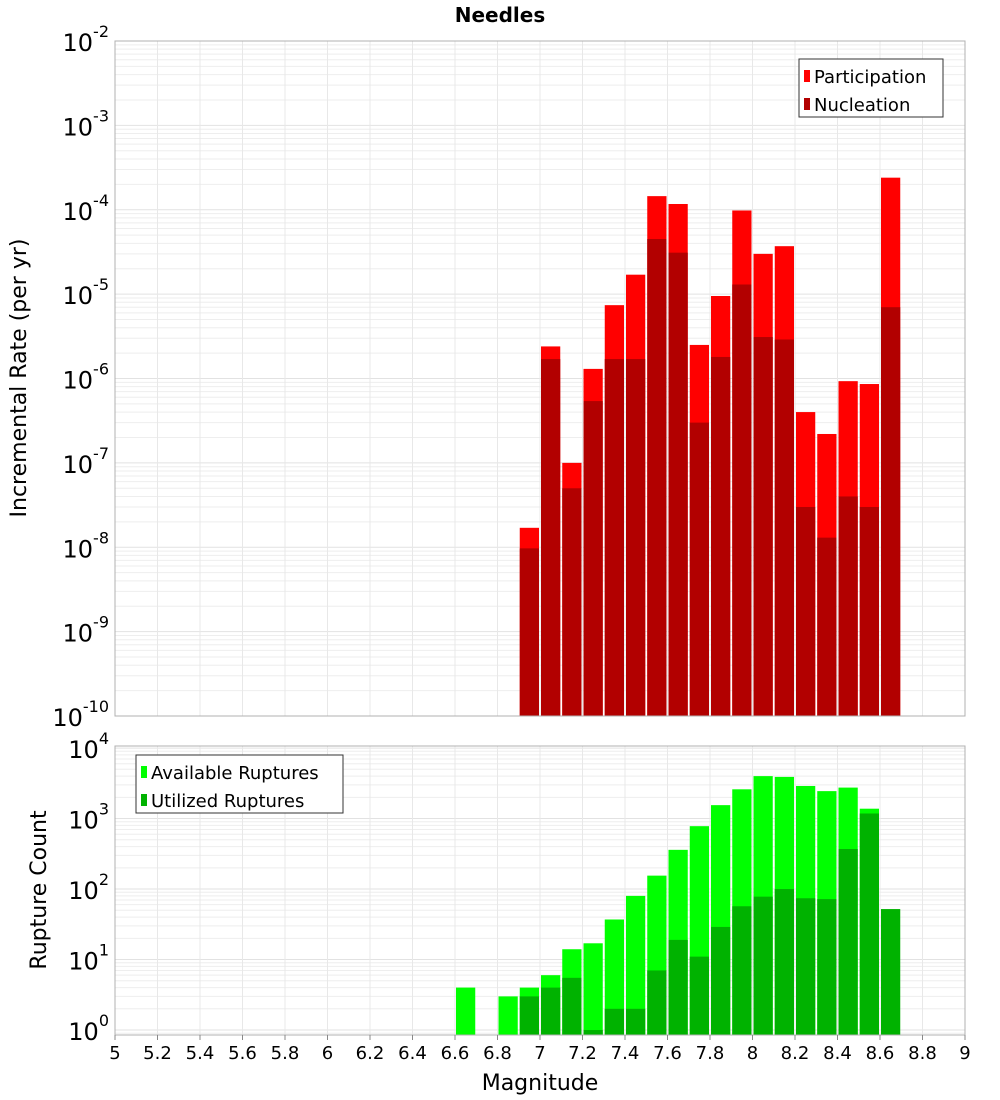 This screenshot has width=1000, height=1100. I want to click on y-axis-label-rate: Incremental Rate (per yr), so click(19, 378).